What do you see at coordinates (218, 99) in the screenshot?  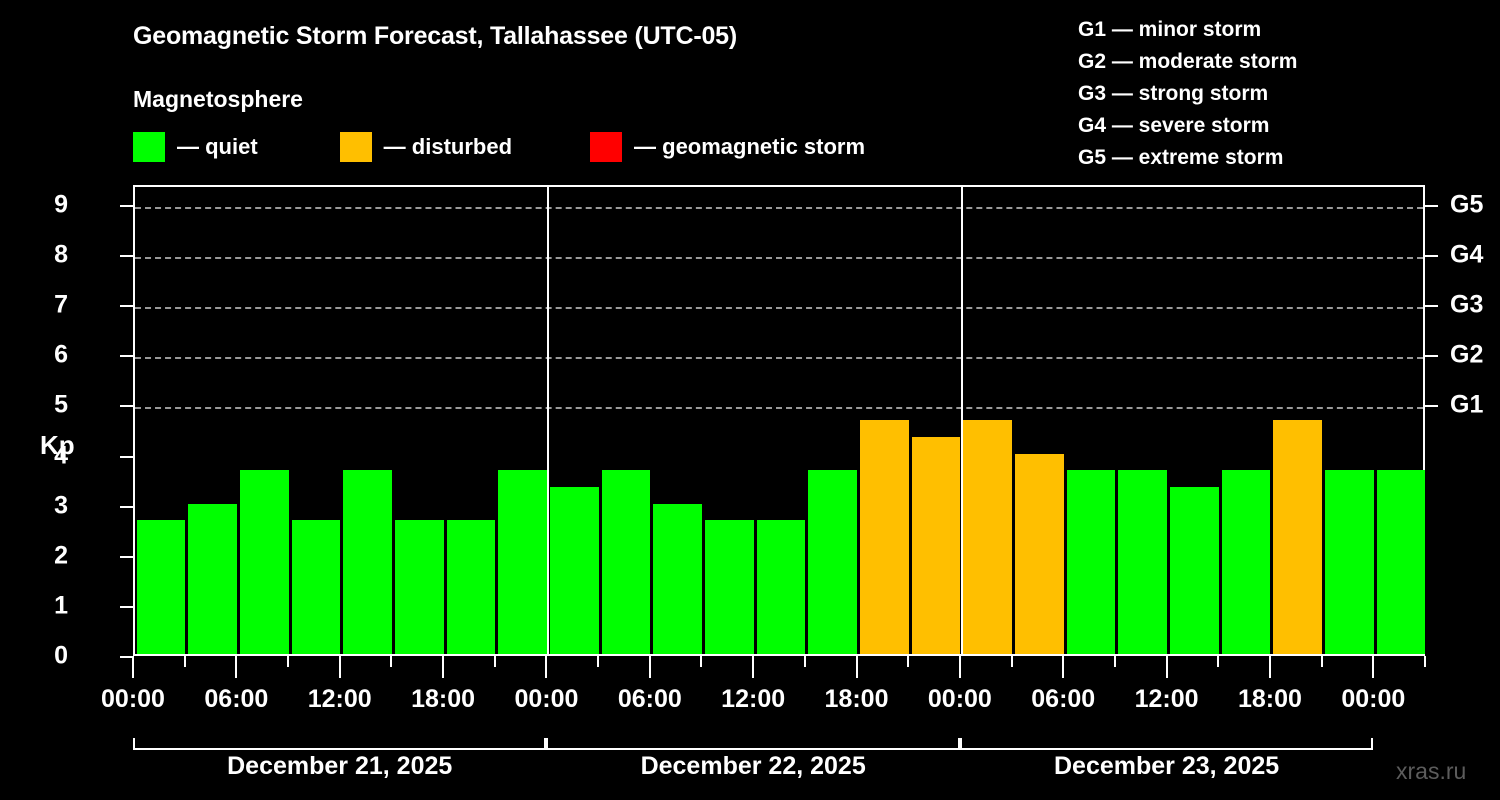 I see `section-label-magnetosphere: Magnetosphere` at bounding box center [218, 99].